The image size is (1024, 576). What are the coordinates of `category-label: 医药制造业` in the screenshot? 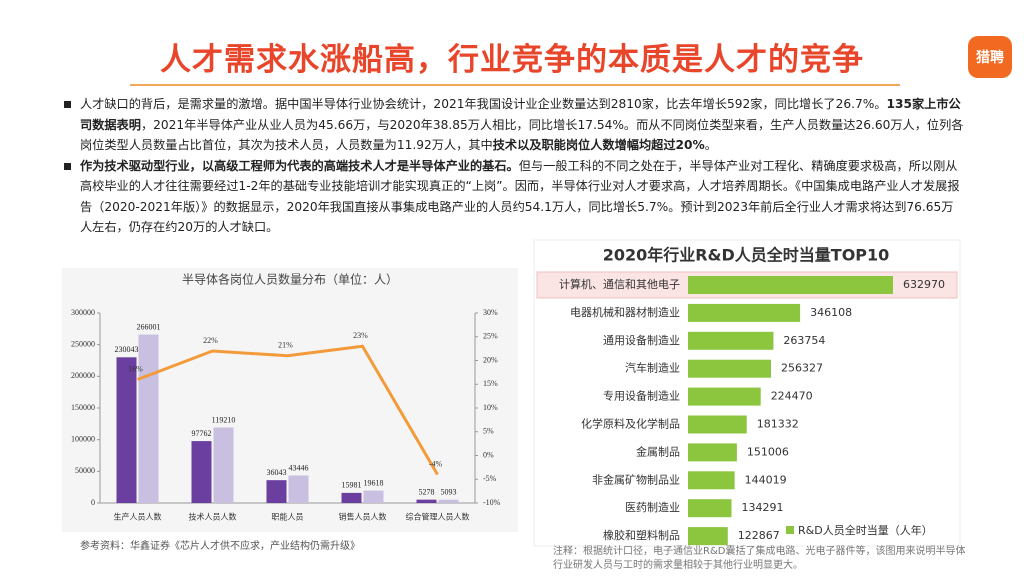 It's located at (652, 507).